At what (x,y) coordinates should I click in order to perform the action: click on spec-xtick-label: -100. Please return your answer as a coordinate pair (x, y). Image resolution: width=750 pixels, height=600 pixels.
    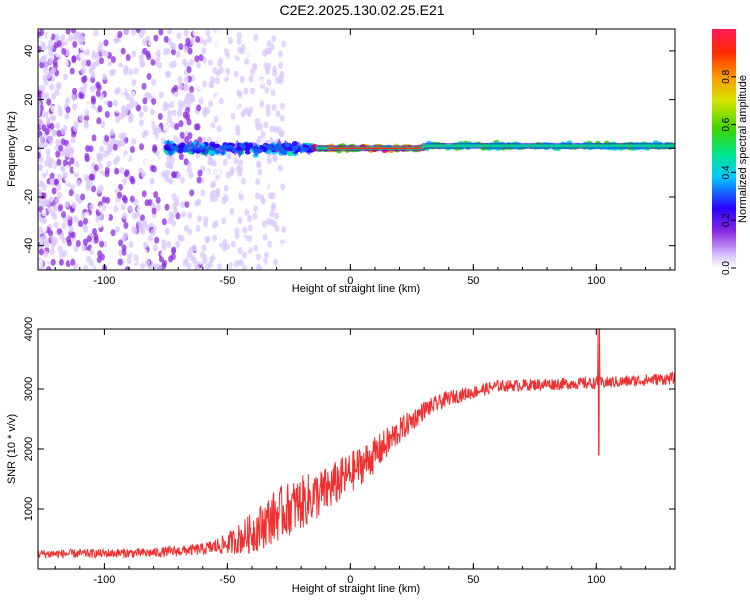
    Looking at the image, I should click on (104, 281).